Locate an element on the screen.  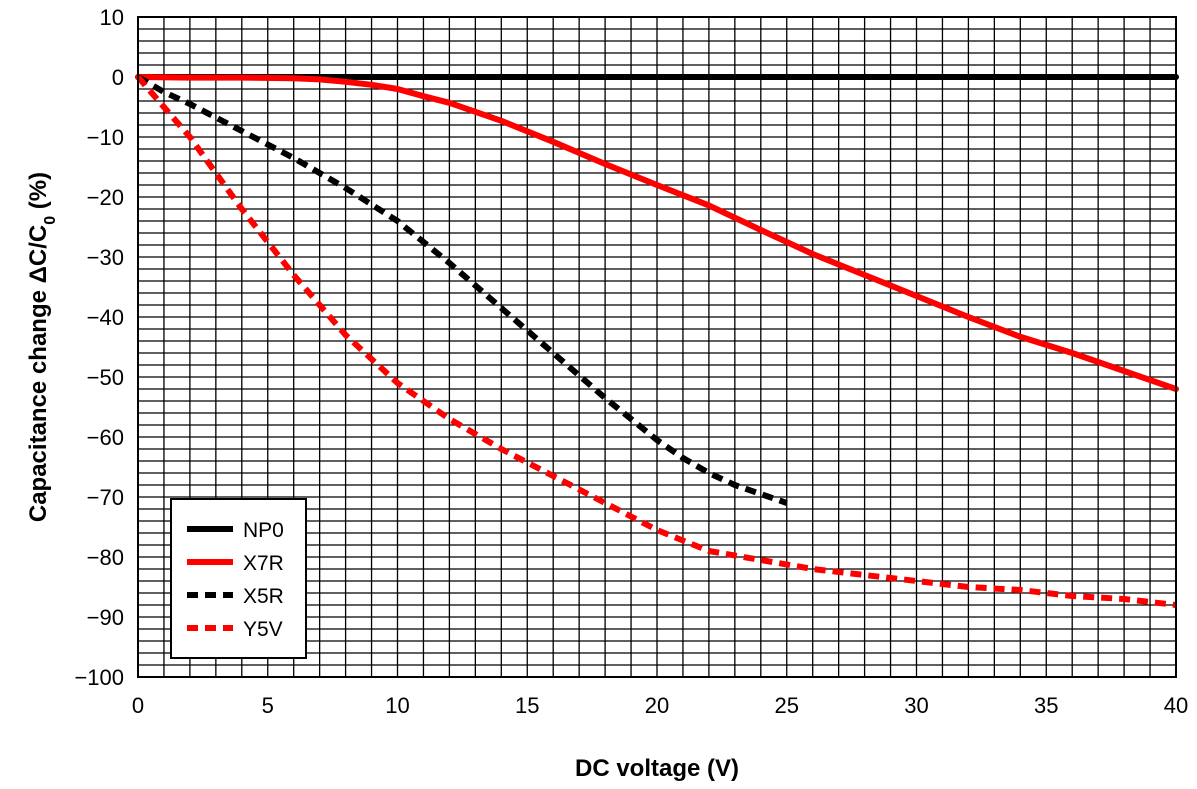
y-tick-label: −40 is located at coordinates (105, 317).